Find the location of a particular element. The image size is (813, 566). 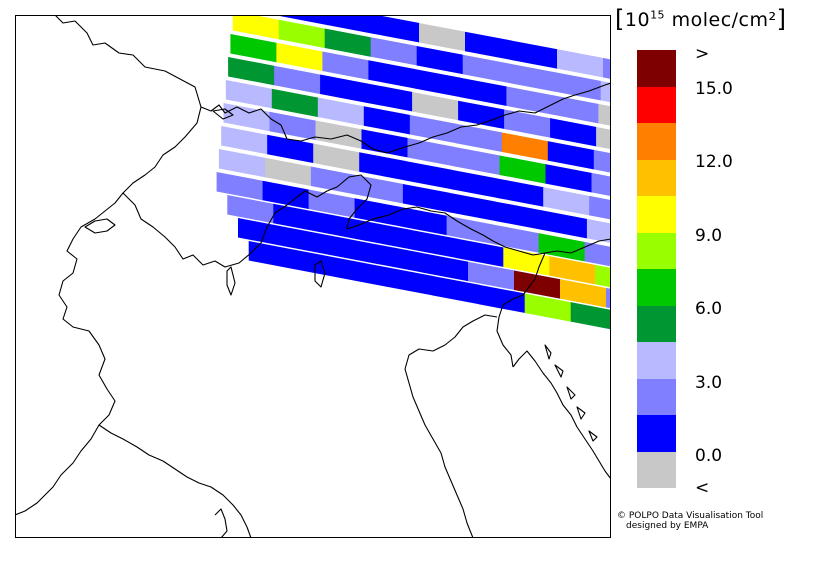

legend-tick-12: 12.0 is located at coordinates (714, 162).